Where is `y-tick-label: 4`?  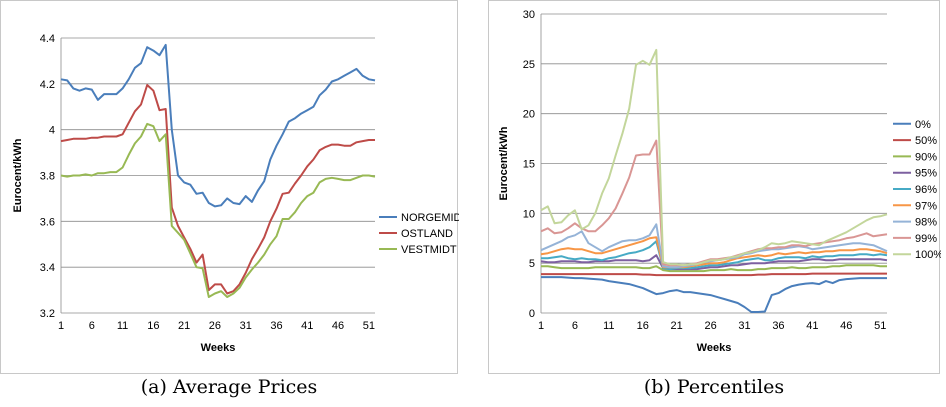 y-tick-label: 4 is located at coordinates (52, 131).